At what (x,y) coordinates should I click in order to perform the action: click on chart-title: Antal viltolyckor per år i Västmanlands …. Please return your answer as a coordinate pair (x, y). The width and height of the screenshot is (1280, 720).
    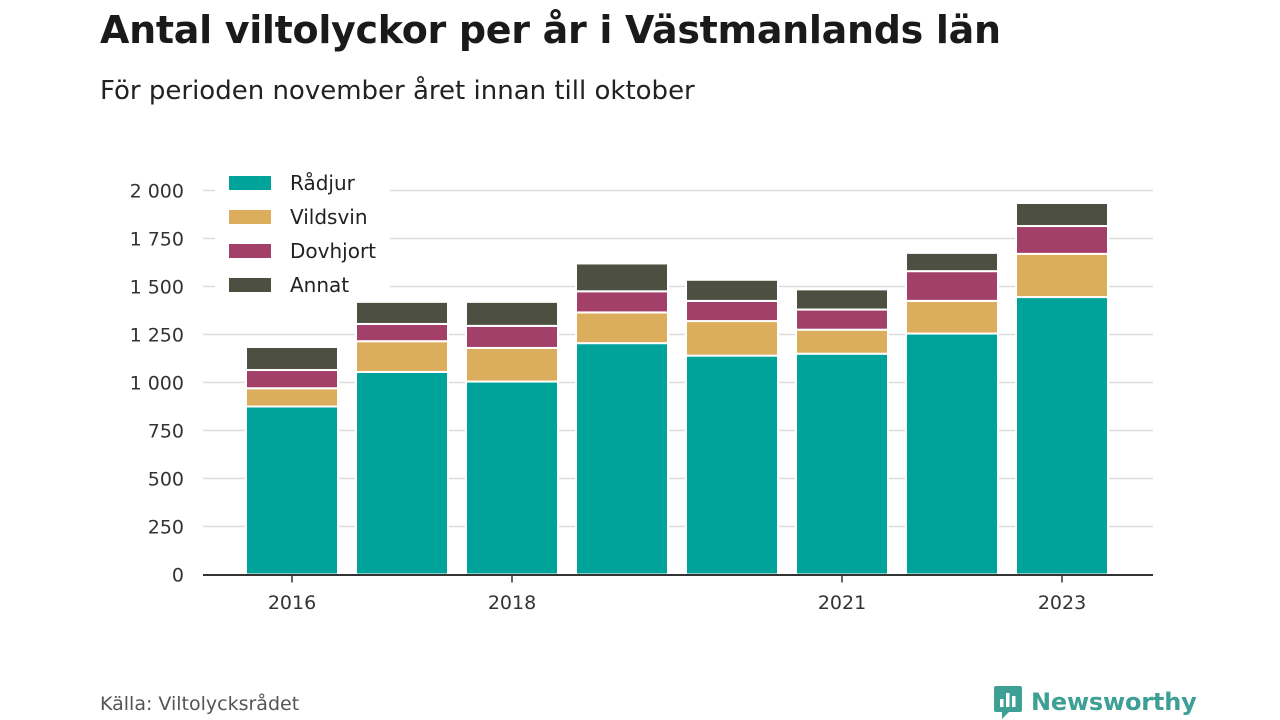
    Looking at the image, I should click on (550, 30).